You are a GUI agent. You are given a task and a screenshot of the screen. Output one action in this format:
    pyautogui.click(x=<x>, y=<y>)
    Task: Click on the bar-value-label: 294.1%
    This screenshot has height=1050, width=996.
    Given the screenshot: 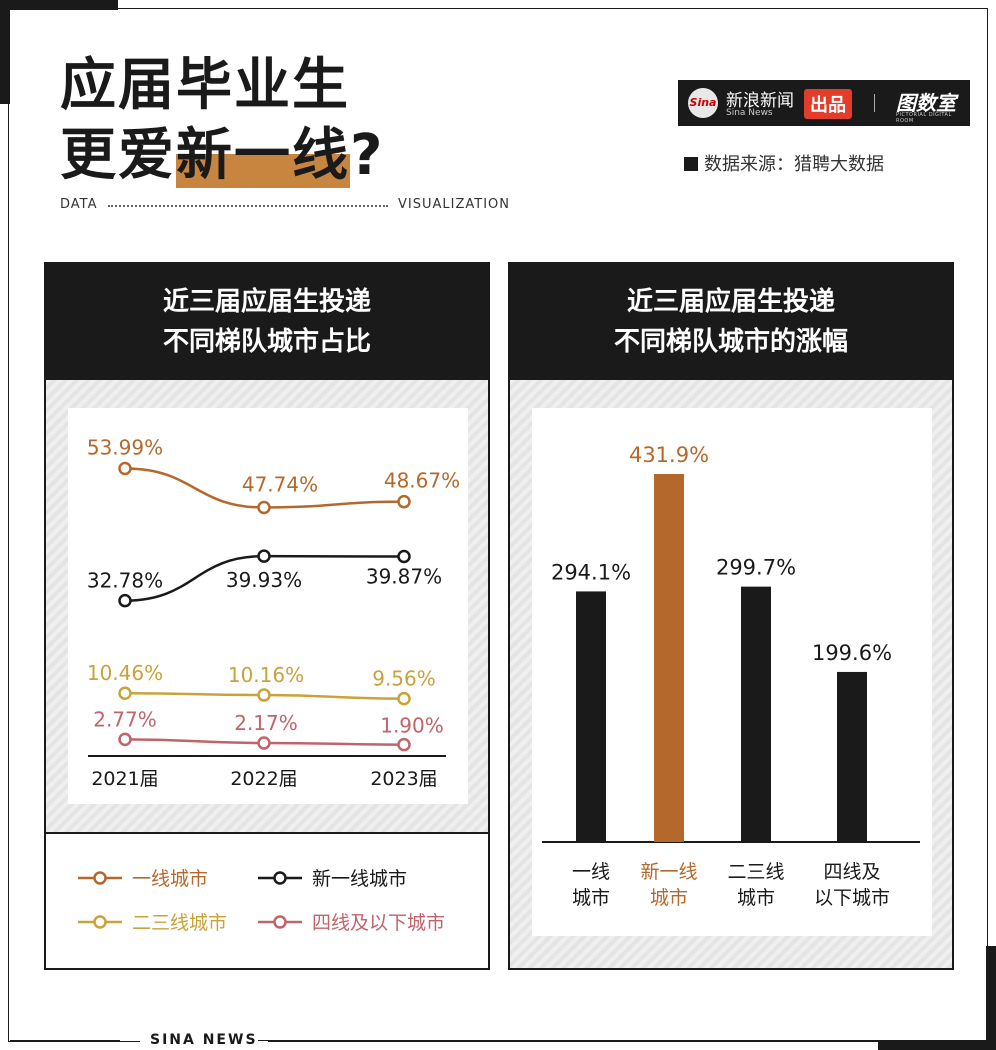 What is the action you would take?
    pyautogui.click(x=591, y=572)
    